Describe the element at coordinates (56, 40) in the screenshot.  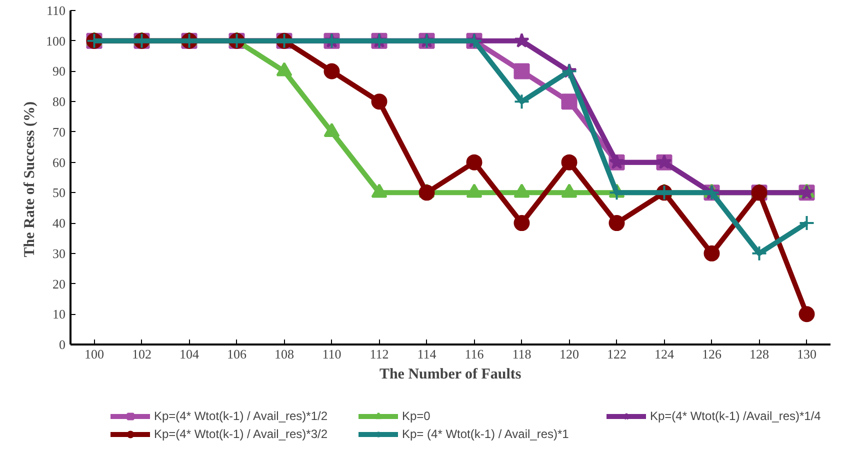
I see `y-tick-label: 100` at that location.